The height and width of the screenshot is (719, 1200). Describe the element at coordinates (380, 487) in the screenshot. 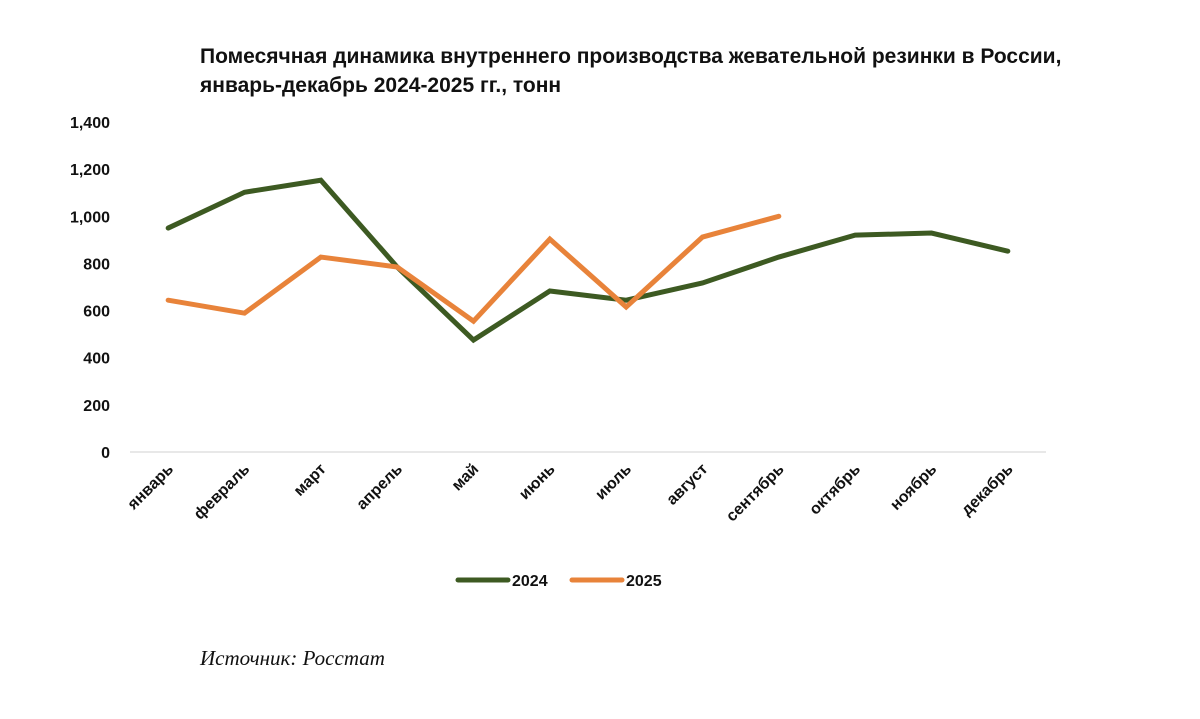

I see `x-tick-label: апрель` at that location.